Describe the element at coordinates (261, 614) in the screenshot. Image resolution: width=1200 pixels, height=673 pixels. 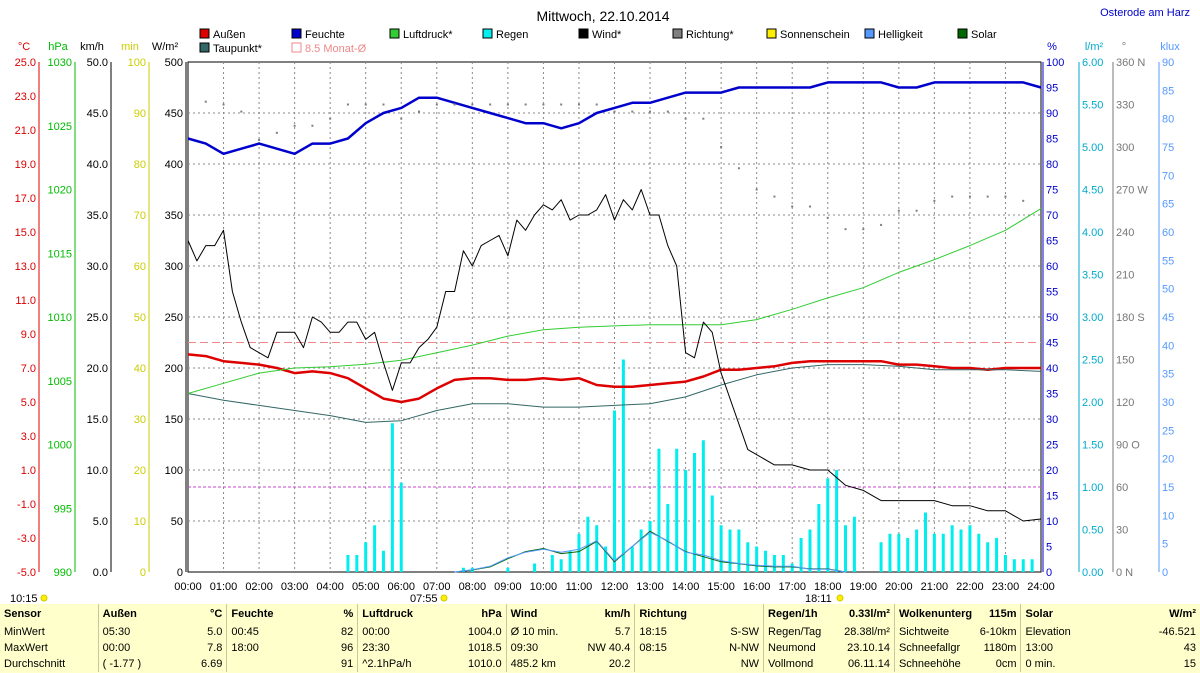
I see `stats-cell: Feuchte` at that location.